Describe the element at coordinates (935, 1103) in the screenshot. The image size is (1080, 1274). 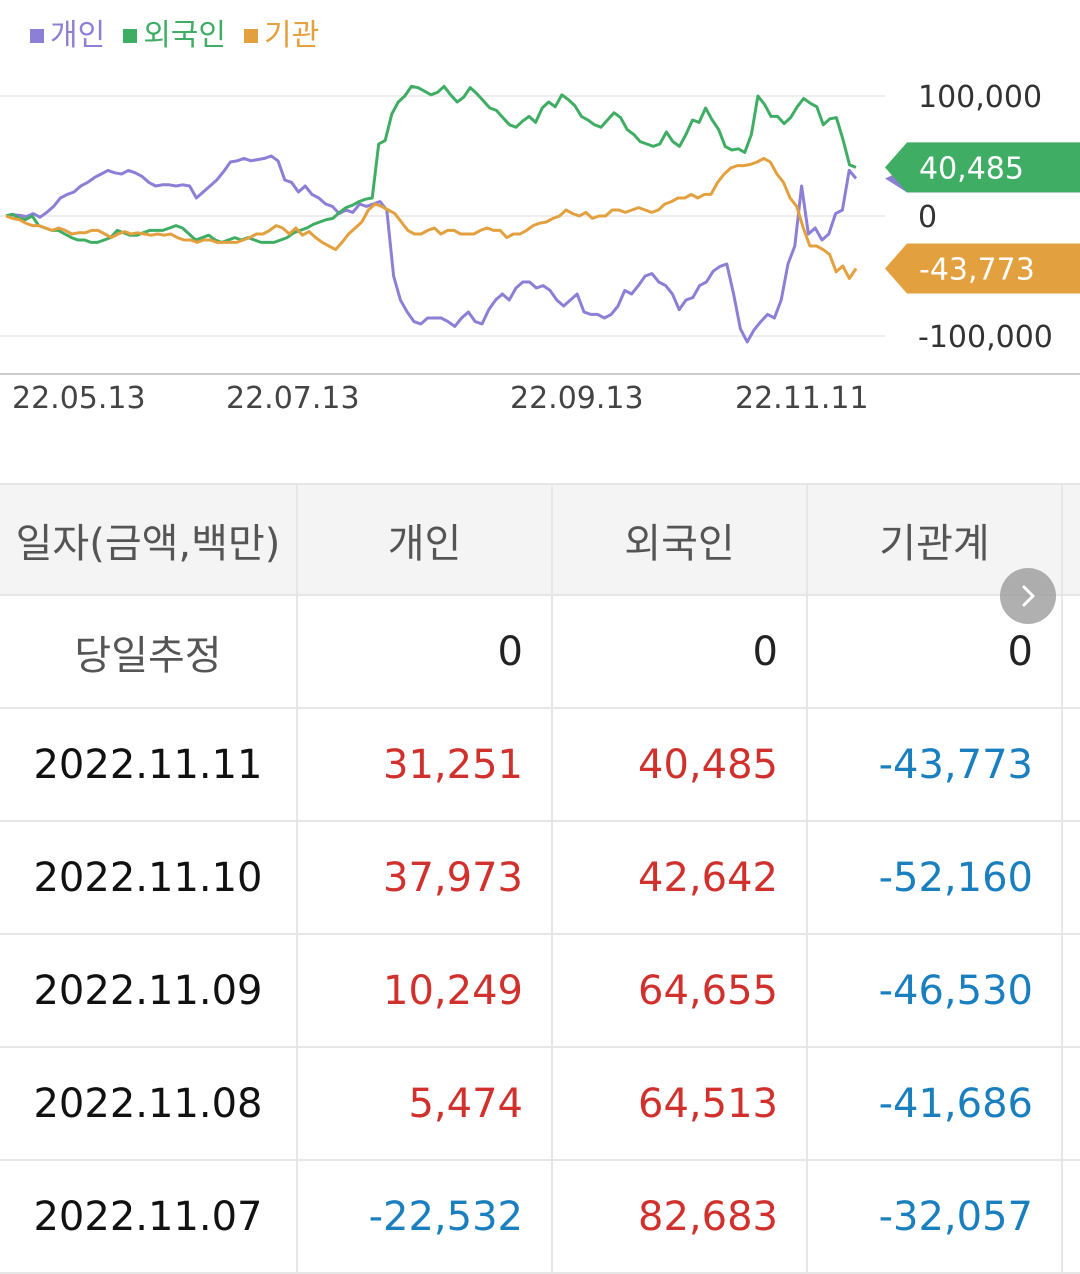
I see `row-institution: -41,686` at that location.